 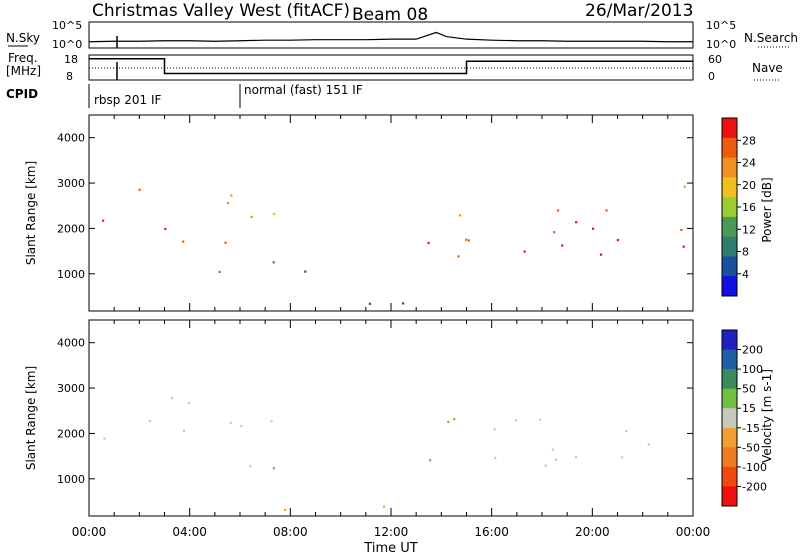 What do you see at coordinates (592, 532) in the screenshot?
I see `x-tick-label: 20:00` at bounding box center [592, 532].